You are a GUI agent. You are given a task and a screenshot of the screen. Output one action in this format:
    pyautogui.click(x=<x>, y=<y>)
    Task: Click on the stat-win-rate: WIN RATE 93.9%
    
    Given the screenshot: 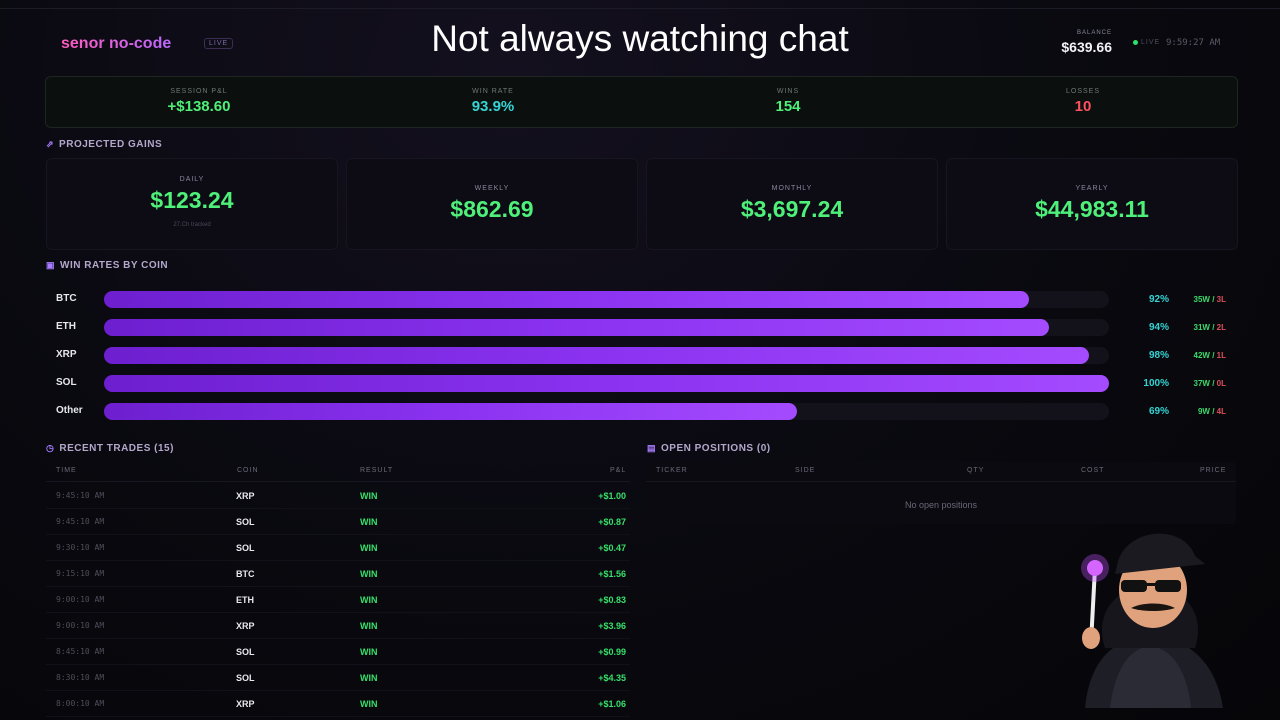 What is the action you would take?
    pyautogui.click(x=493, y=101)
    